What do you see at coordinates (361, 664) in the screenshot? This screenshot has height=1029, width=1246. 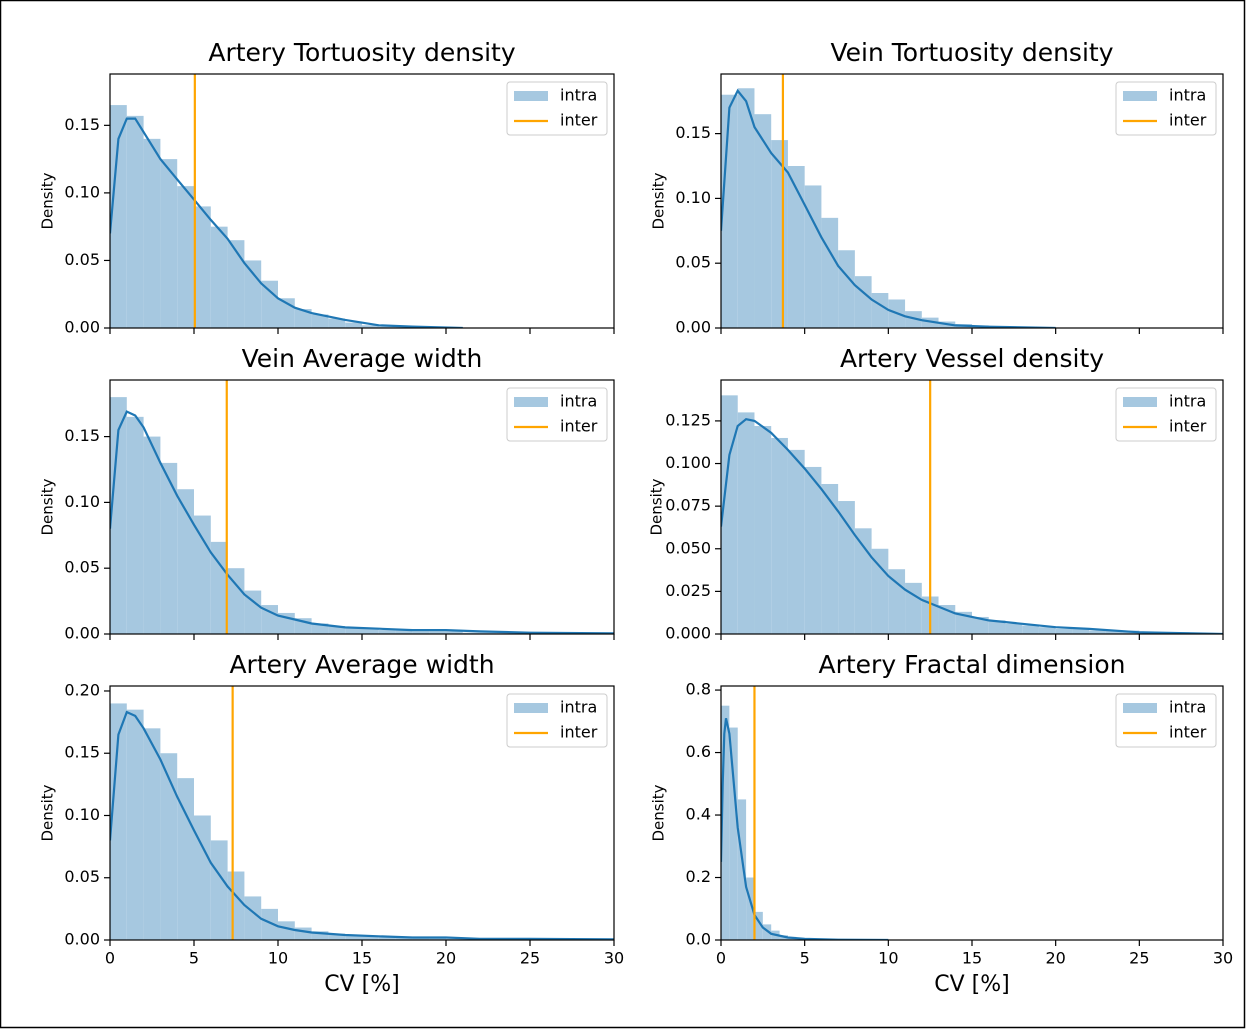 I see `subplot-title: Artery Average width` at bounding box center [361, 664].